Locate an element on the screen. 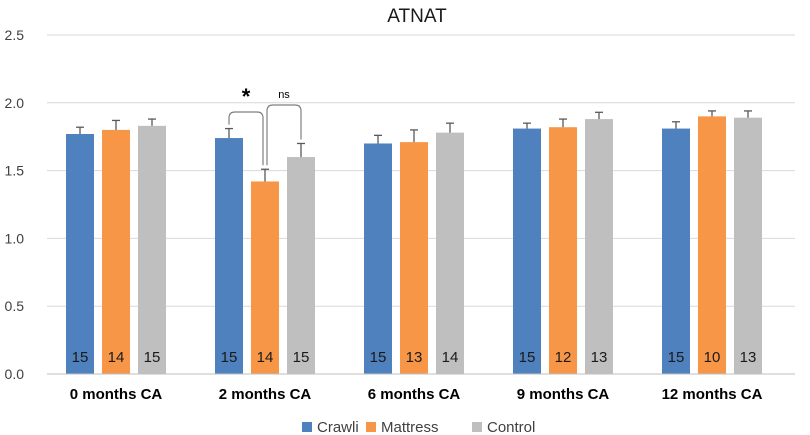  chart-title: ATNAT is located at coordinates (417, 16).